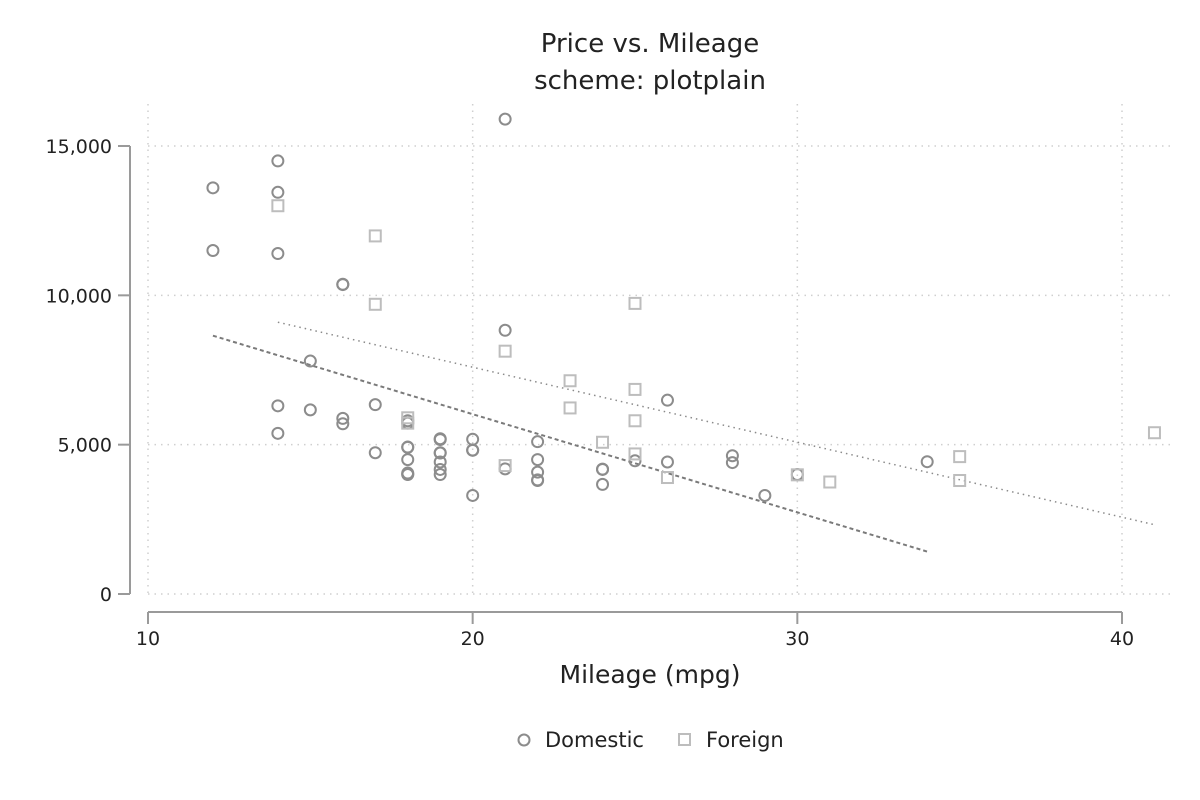  Describe the element at coordinates (635, 631) in the screenshot. I see `x-axis-ticks: 10 20 30 40` at that location.